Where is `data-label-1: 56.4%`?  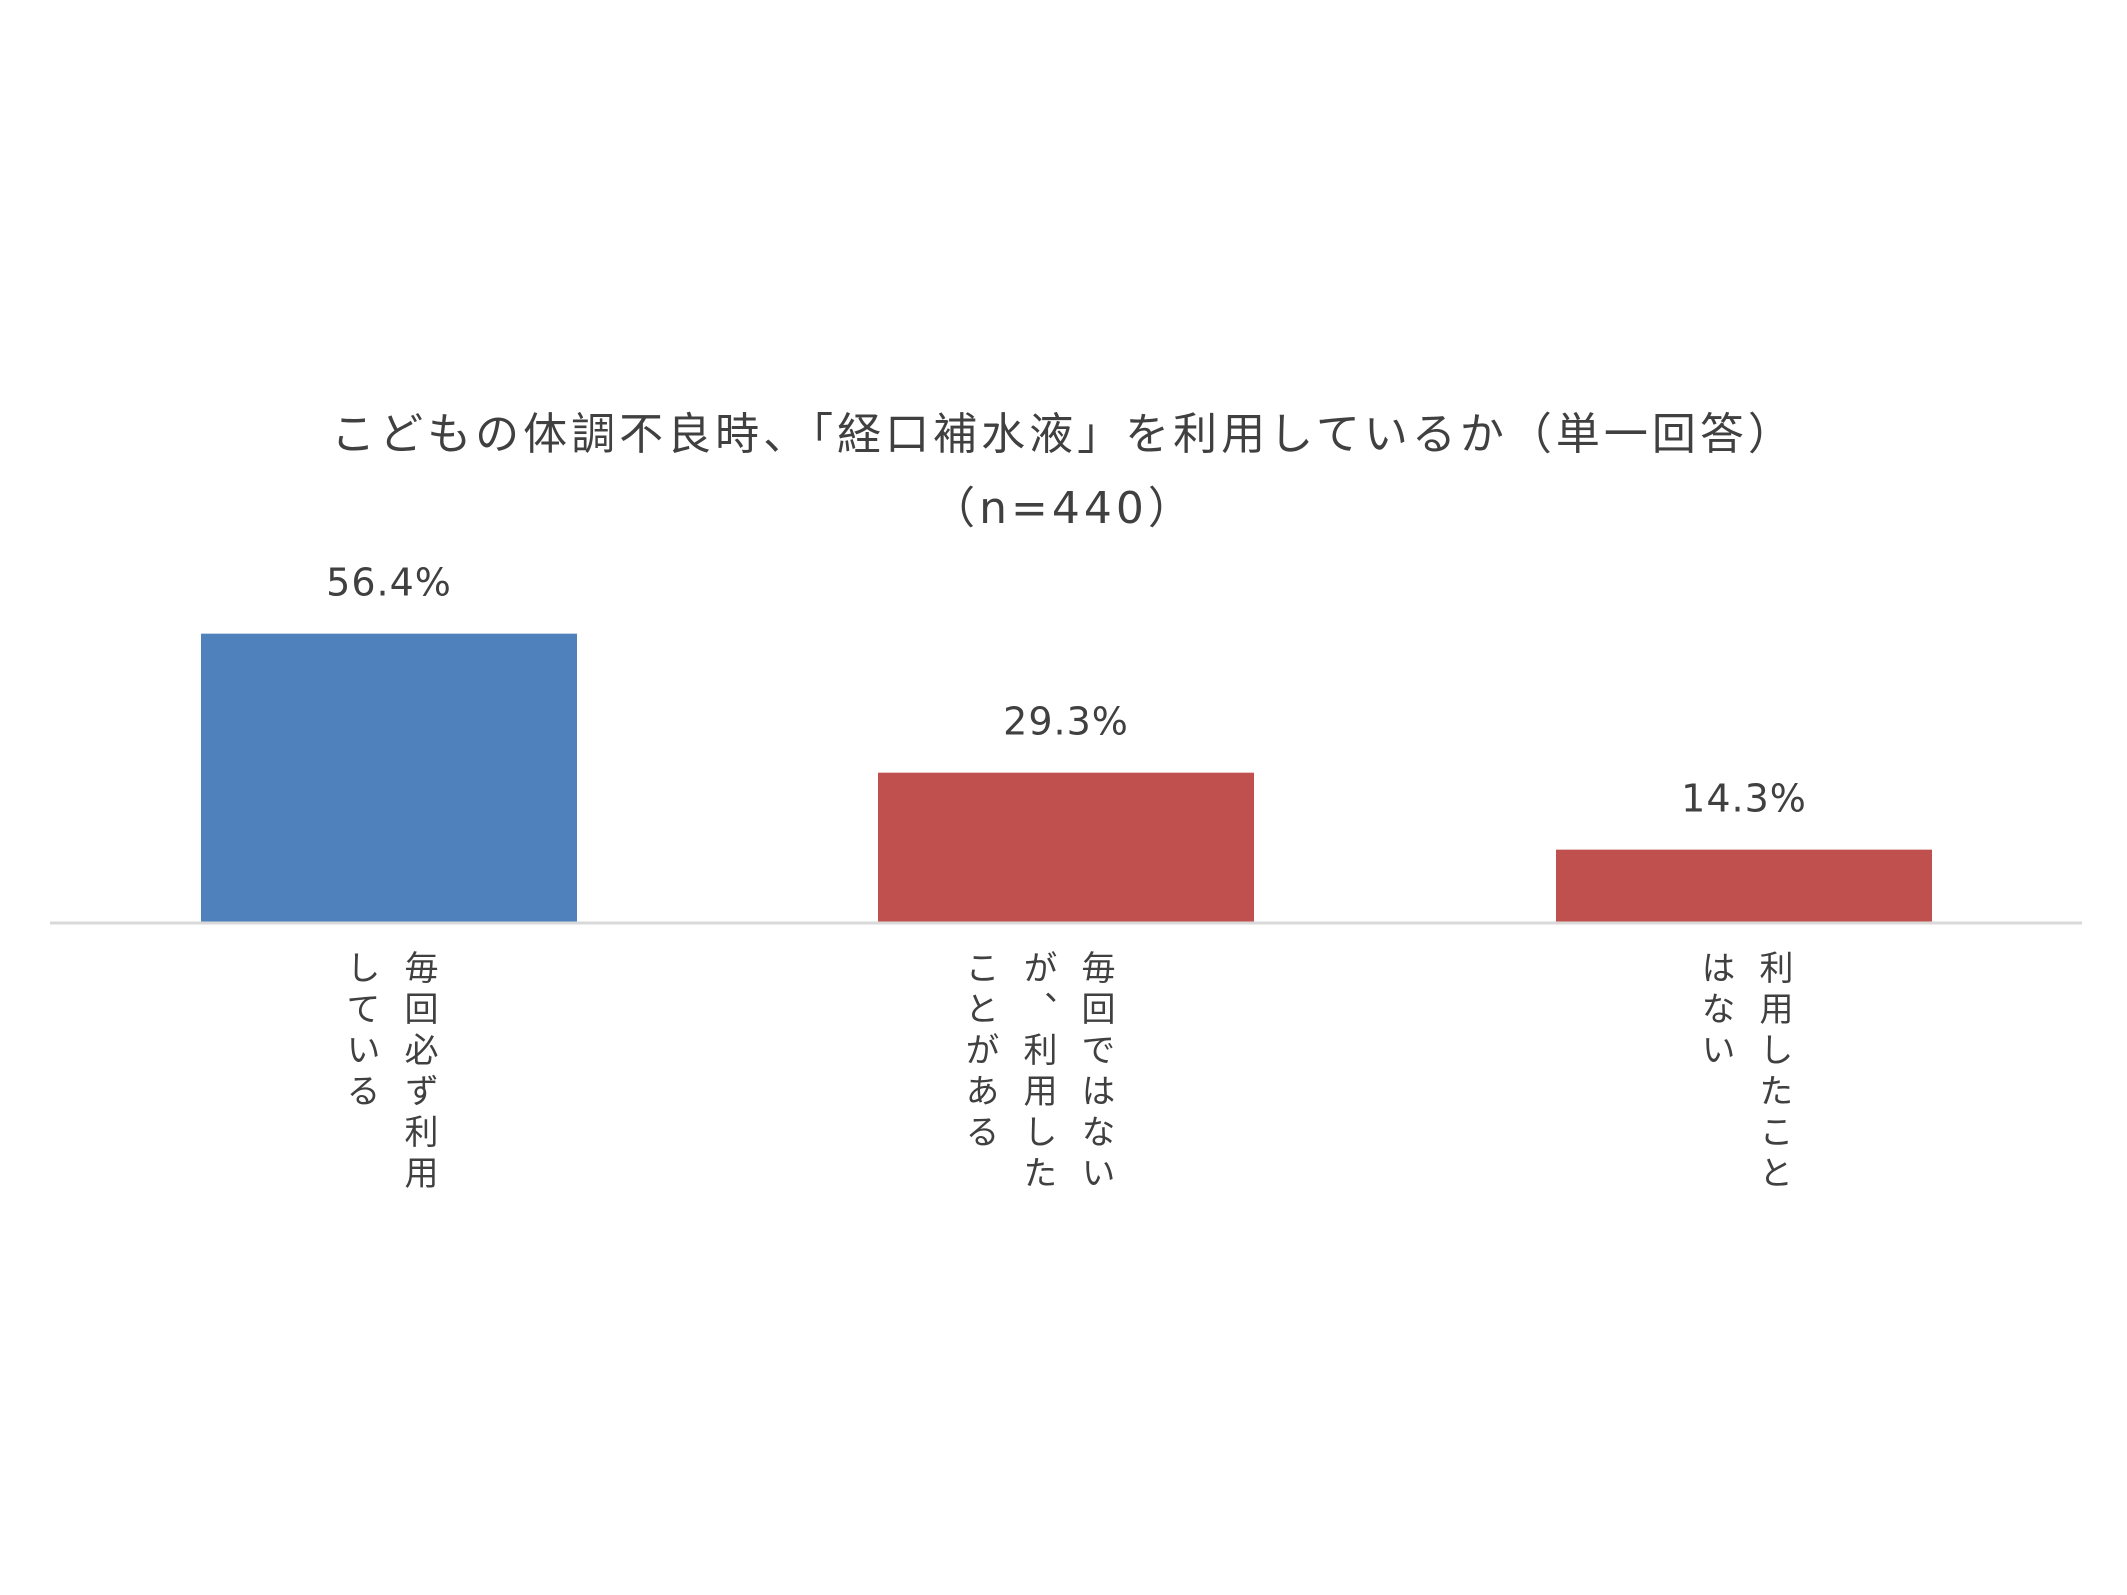 data-label-1: 56.4% is located at coordinates (389, 583).